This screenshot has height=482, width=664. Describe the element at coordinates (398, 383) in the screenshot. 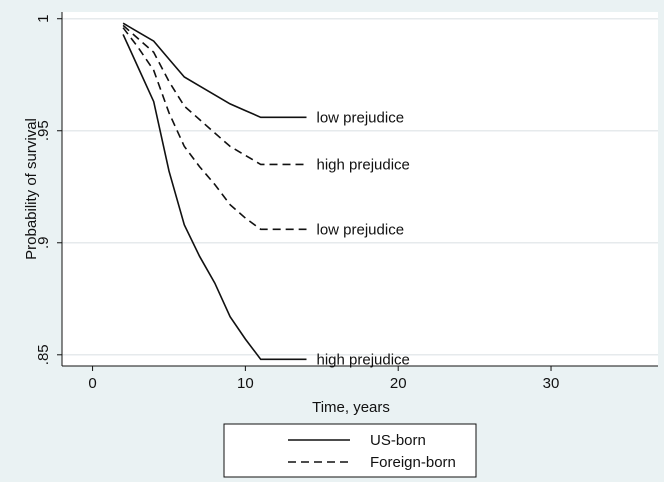

I see `x-tick-label: 20` at that location.